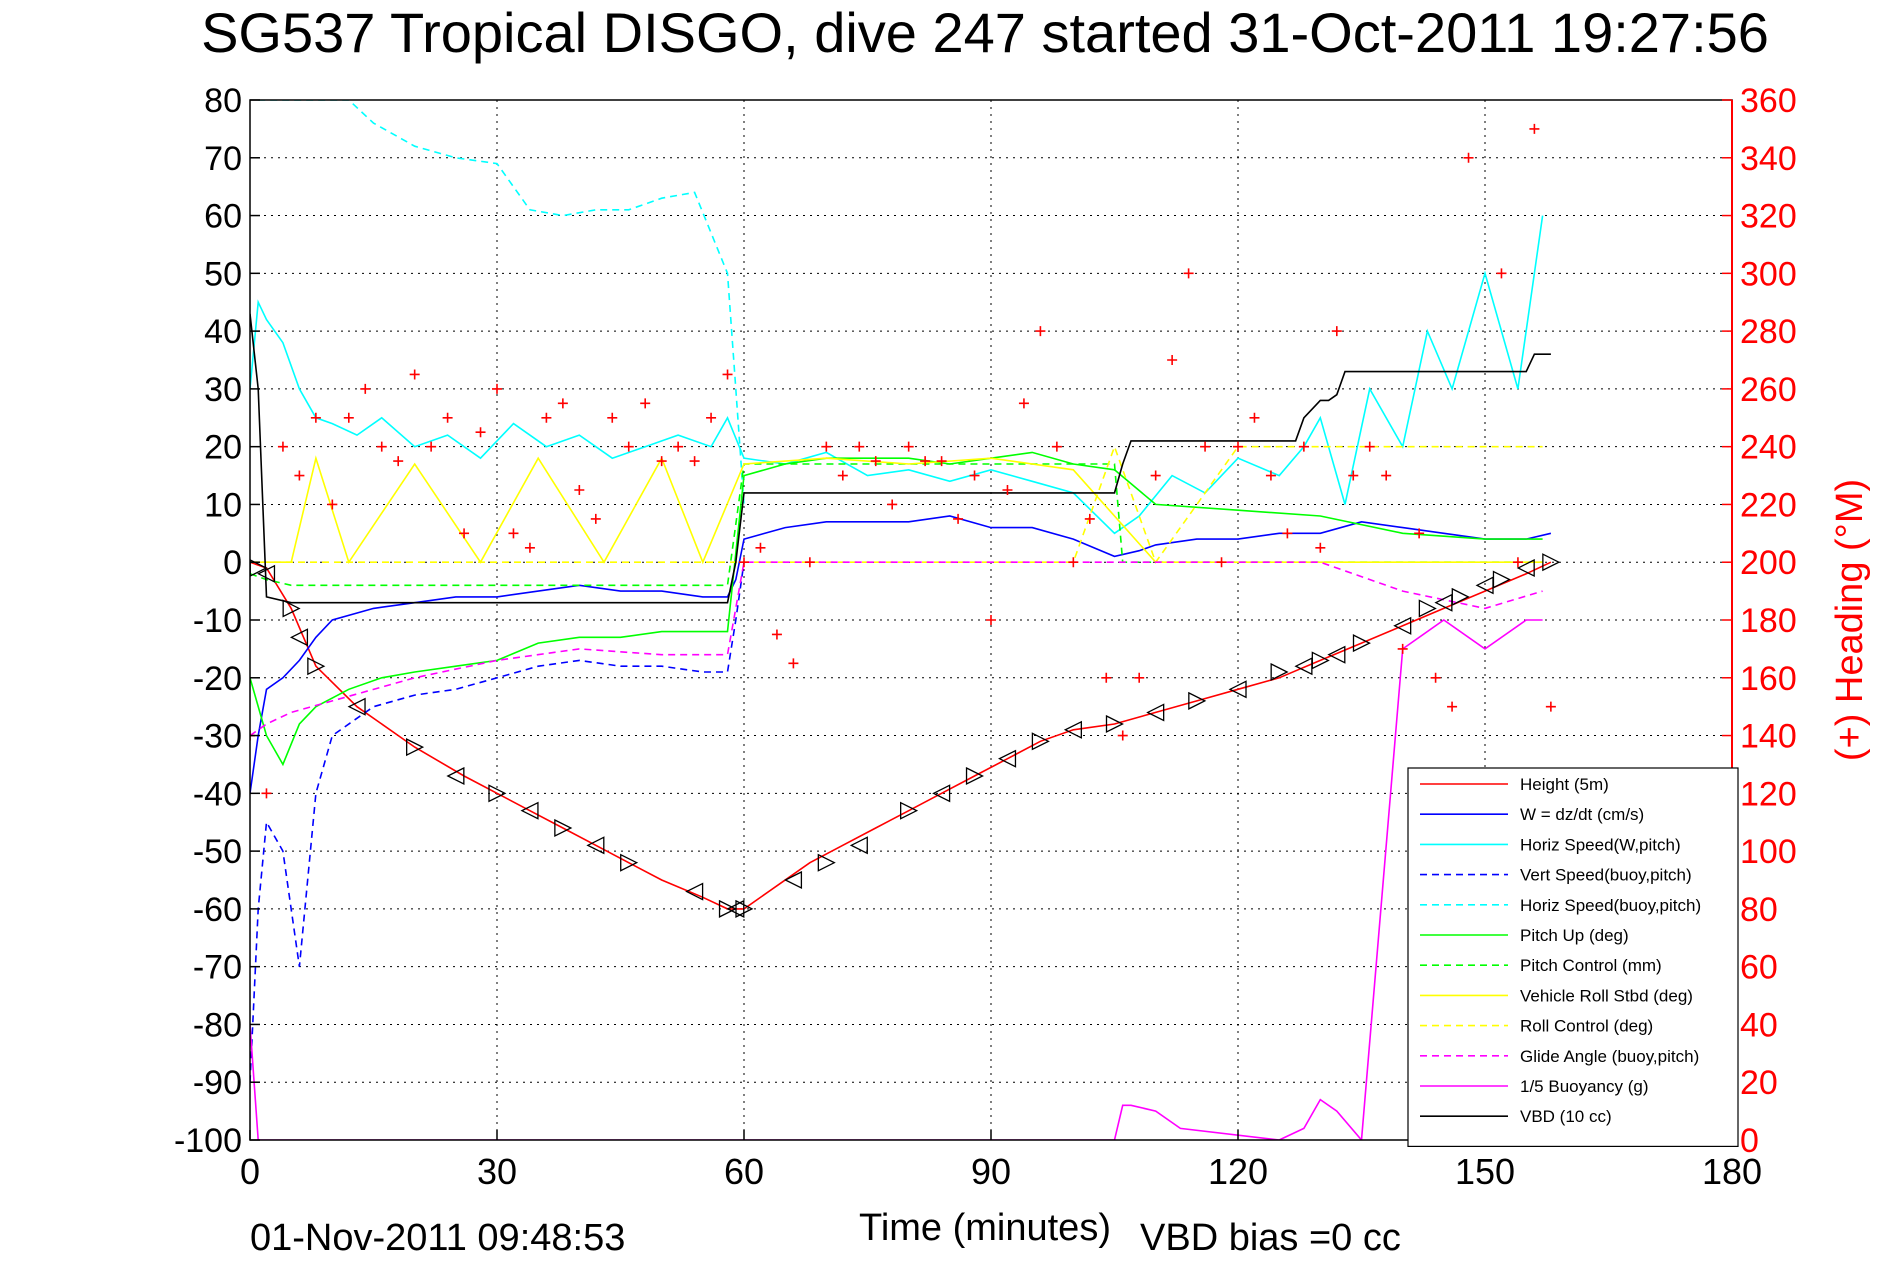 The height and width of the screenshot is (1262, 1891). Describe the element at coordinates (991, 1171) in the screenshot. I see `x-tick-label: 90` at that location.